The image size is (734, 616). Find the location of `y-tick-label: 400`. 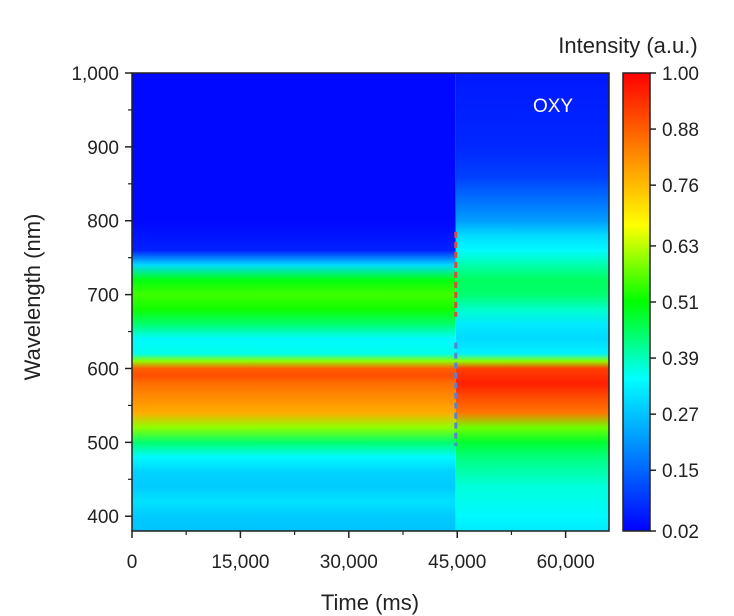

y-tick-label: 400 is located at coordinates (103, 517).